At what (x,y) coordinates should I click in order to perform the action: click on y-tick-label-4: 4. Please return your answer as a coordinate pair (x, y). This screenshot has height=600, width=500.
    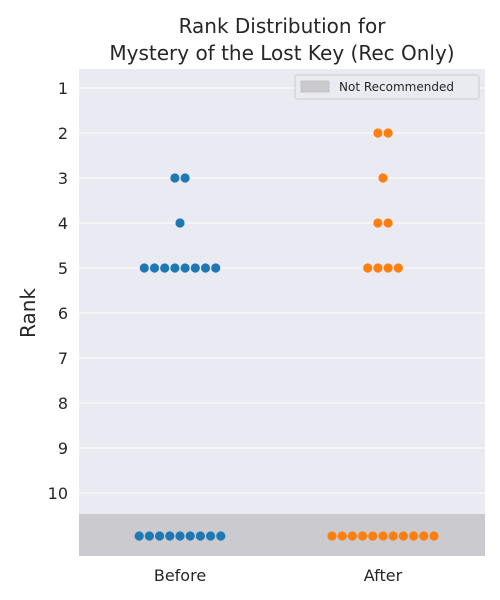
    Looking at the image, I should click on (63, 223).